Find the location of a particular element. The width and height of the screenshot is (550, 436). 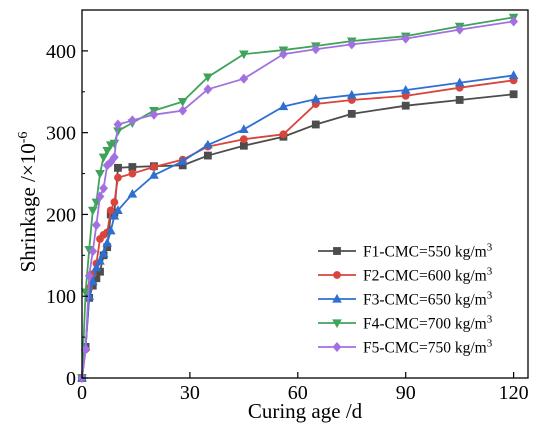

legend-label-main: F2-CMC=600 kg/m is located at coordinates (425, 276).